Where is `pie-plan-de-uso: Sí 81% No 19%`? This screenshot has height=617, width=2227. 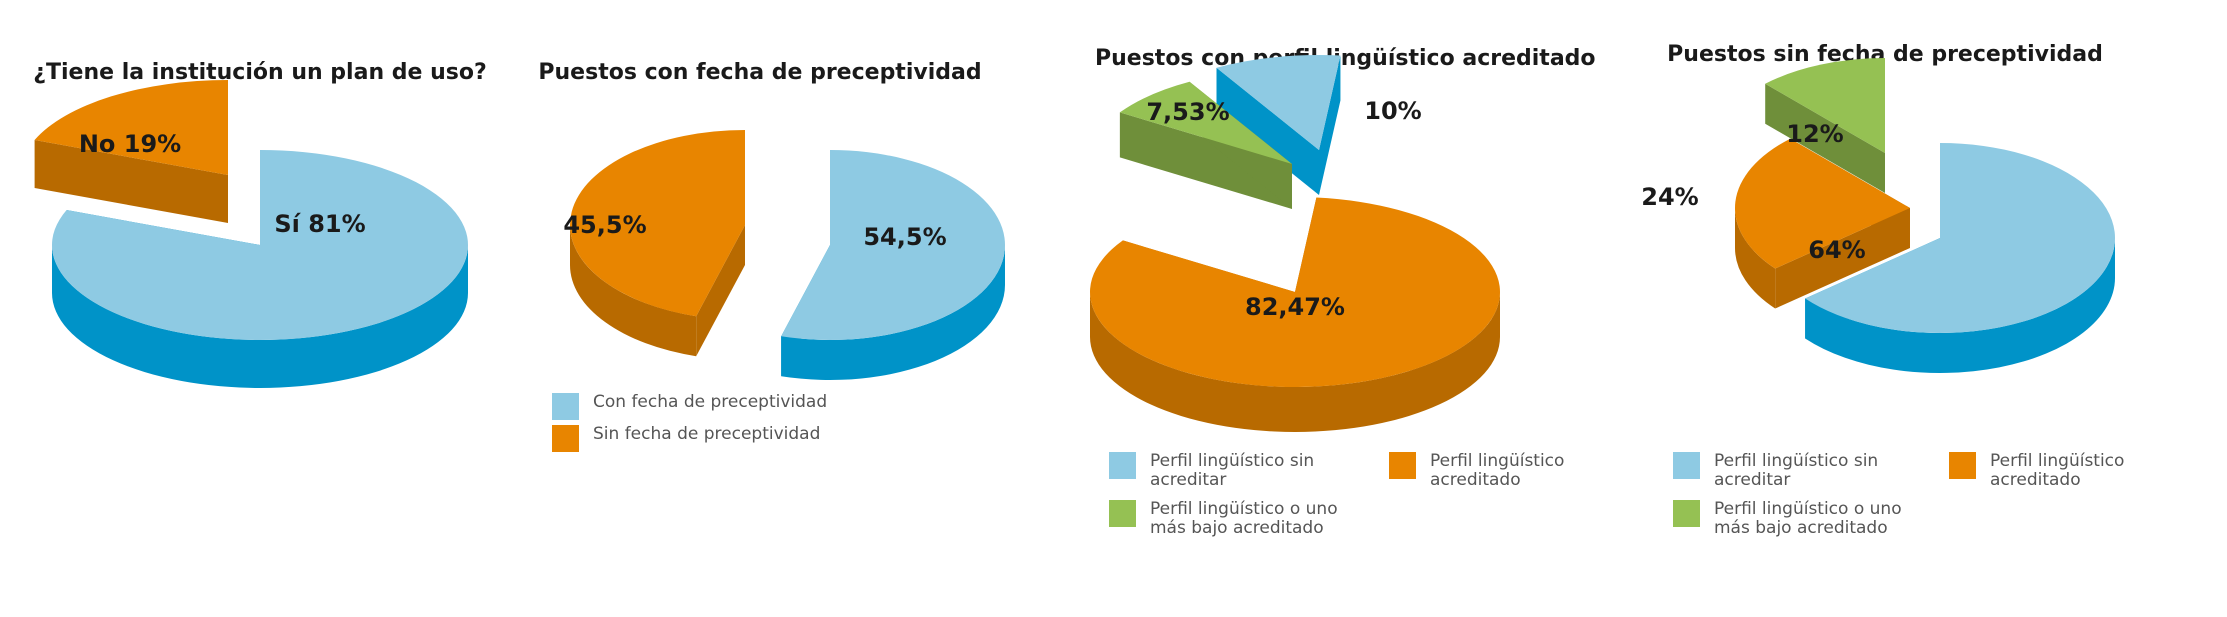 pie-plan-de-uso: Sí 81% No 19% is located at coordinates (251, 234).